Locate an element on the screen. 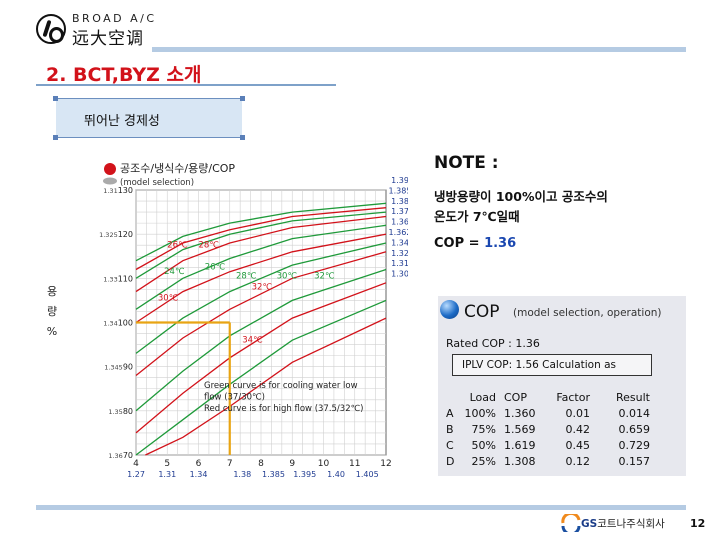 This screenshot has width=720, height=540. y-tick-label: 1.3670 is located at coordinates (120, 455).